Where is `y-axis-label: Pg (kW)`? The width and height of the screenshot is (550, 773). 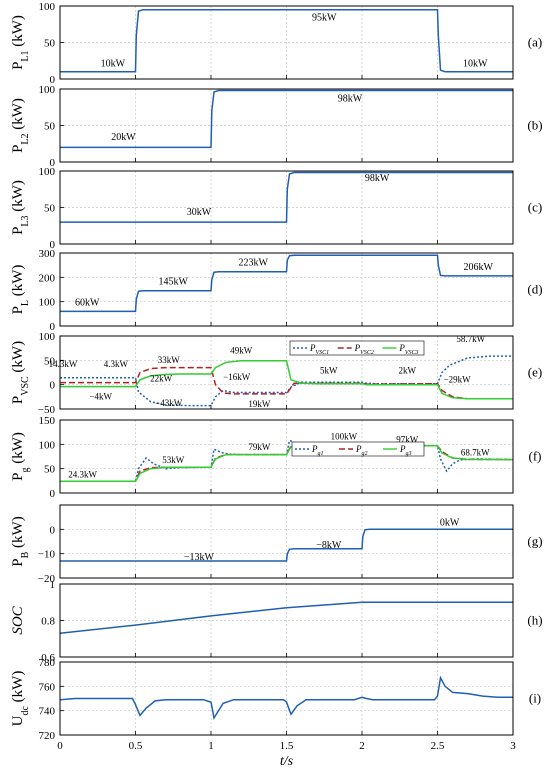
y-axis-label: Pg (kW) is located at coordinates (20, 456).